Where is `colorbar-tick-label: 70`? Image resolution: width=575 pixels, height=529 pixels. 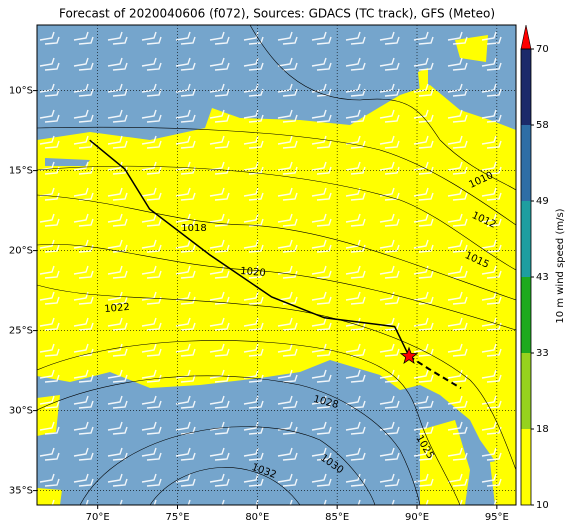 colorbar-tick-label: 70 is located at coordinates (542, 49).